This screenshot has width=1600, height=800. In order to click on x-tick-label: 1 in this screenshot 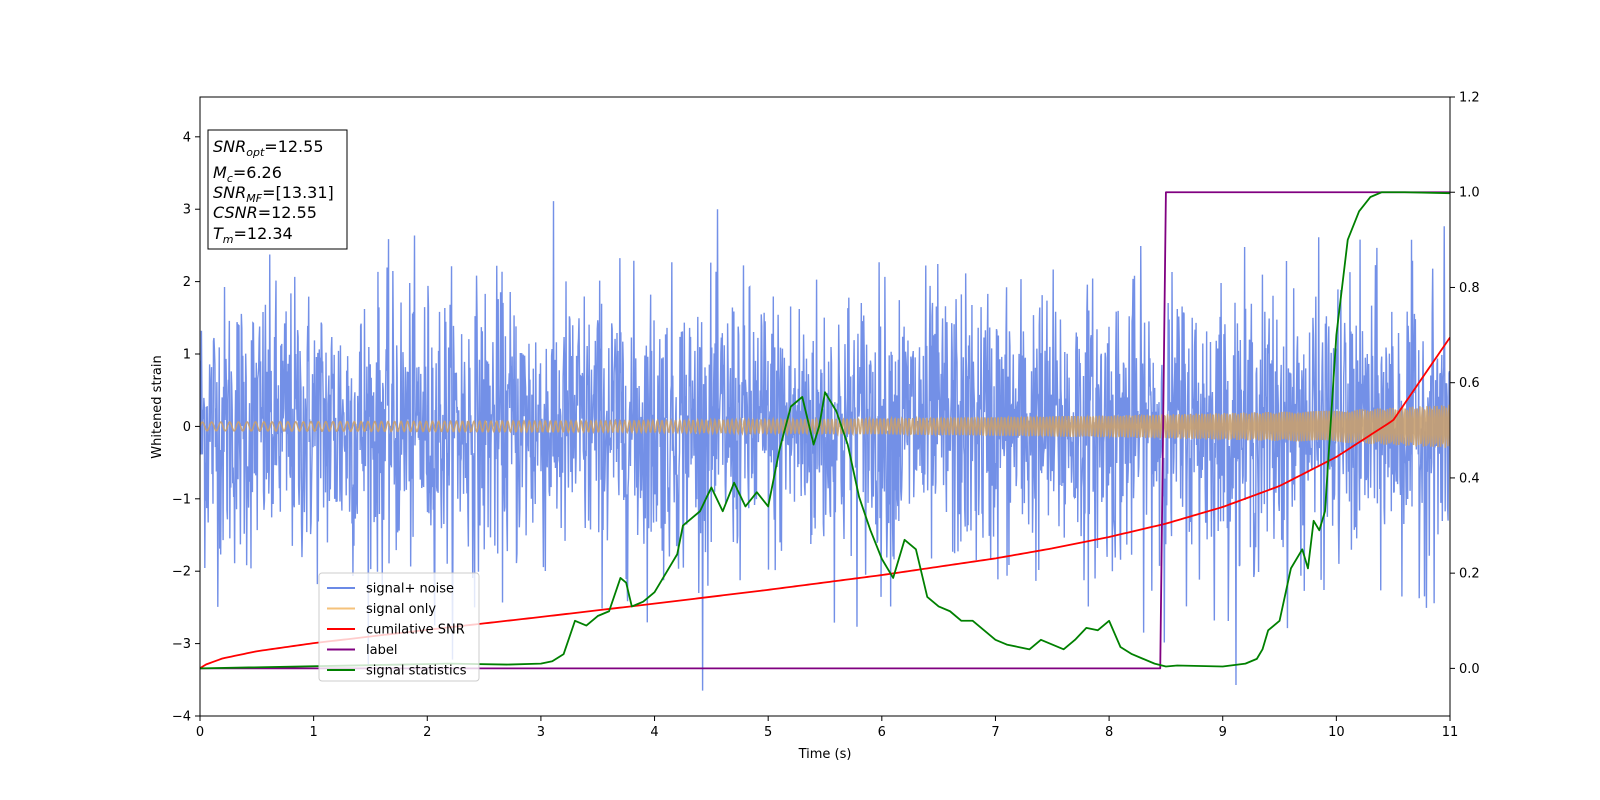, I will do `click(313, 732)`.